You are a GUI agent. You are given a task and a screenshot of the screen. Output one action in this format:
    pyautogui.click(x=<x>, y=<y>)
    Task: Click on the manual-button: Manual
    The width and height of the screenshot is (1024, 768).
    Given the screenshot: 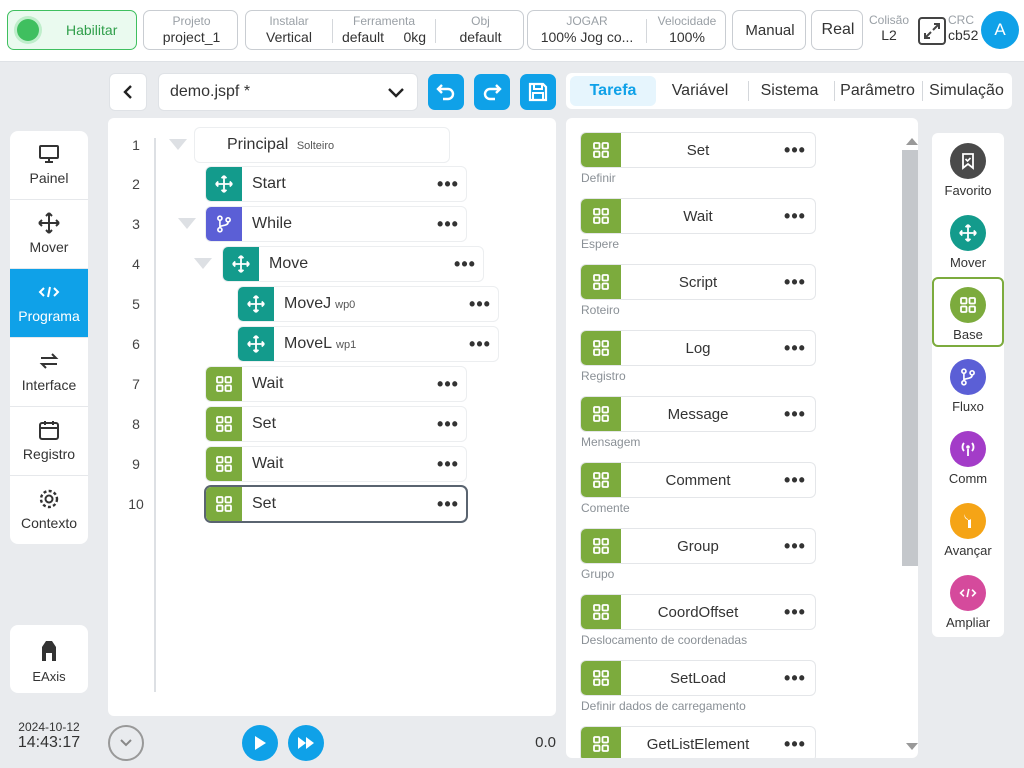 What is the action you would take?
    pyautogui.click(x=769, y=30)
    